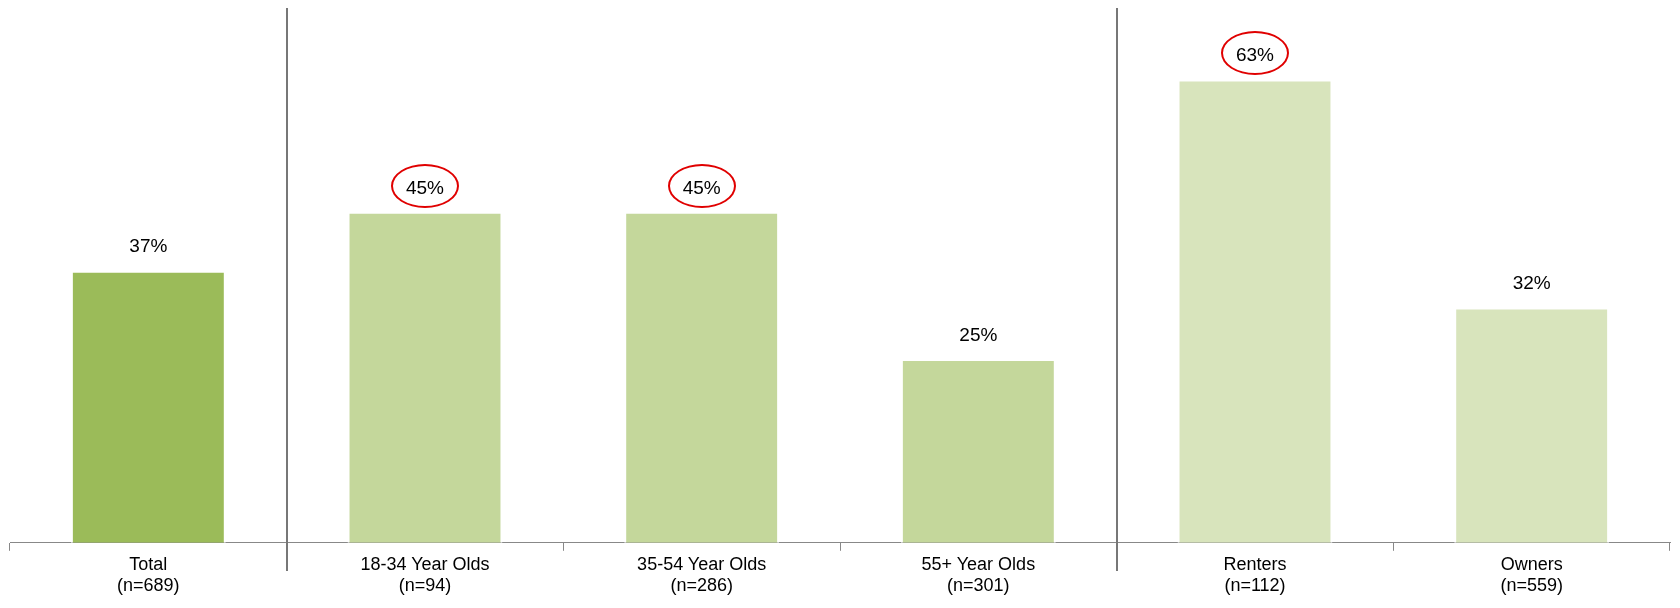  What do you see at coordinates (1255, 574) in the screenshot?
I see `x-tick-label: Renters (n=112)` at bounding box center [1255, 574].